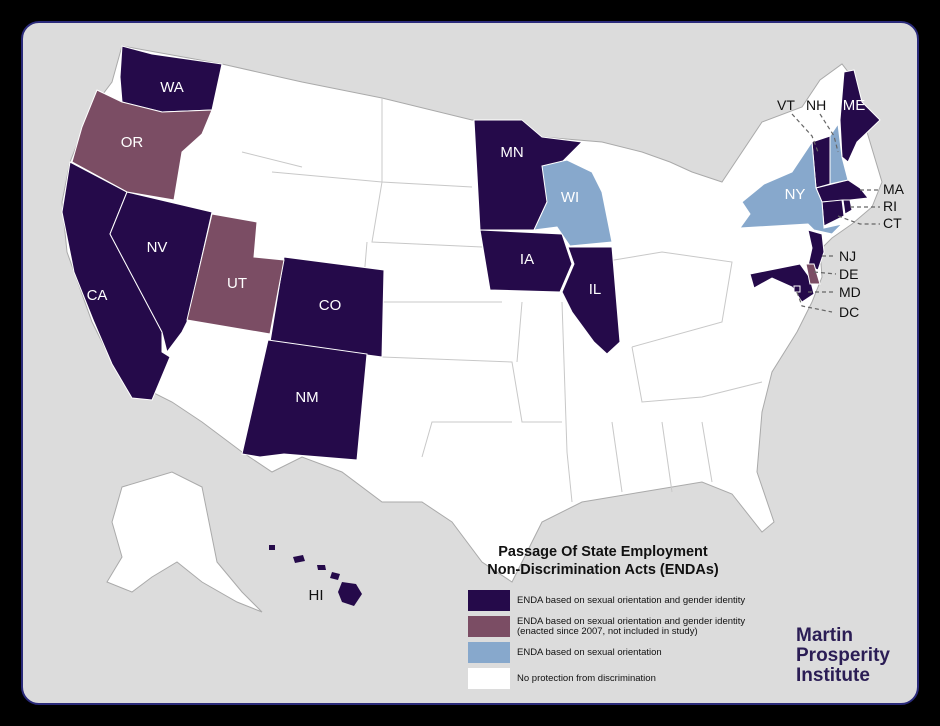 The image size is (940, 726). I want to click on state-co, so click(327, 307).